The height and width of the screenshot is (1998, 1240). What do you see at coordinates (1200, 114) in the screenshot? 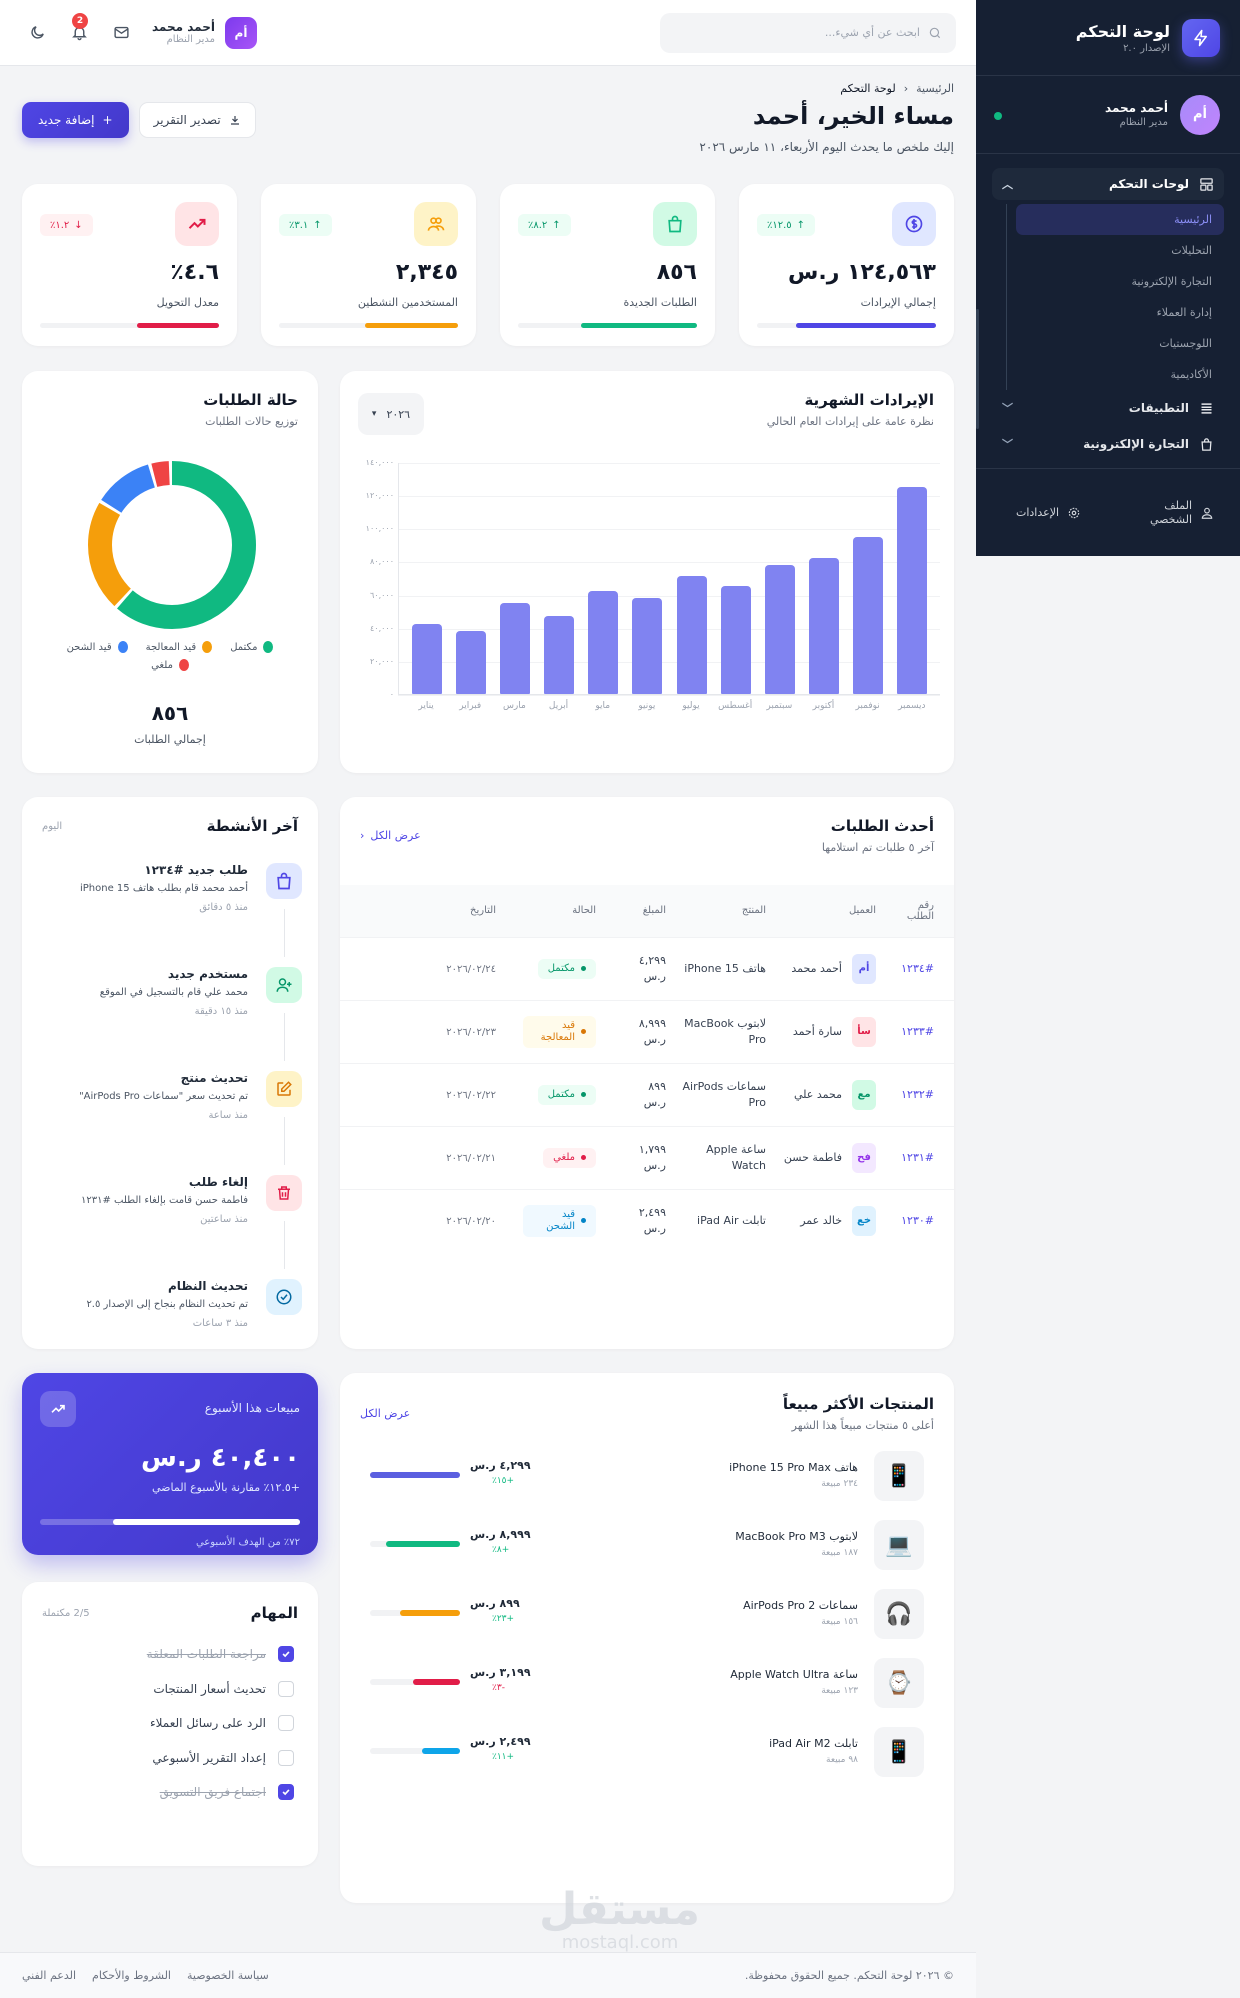
I see `avatar: أم` at bounding box center [1200, 114].